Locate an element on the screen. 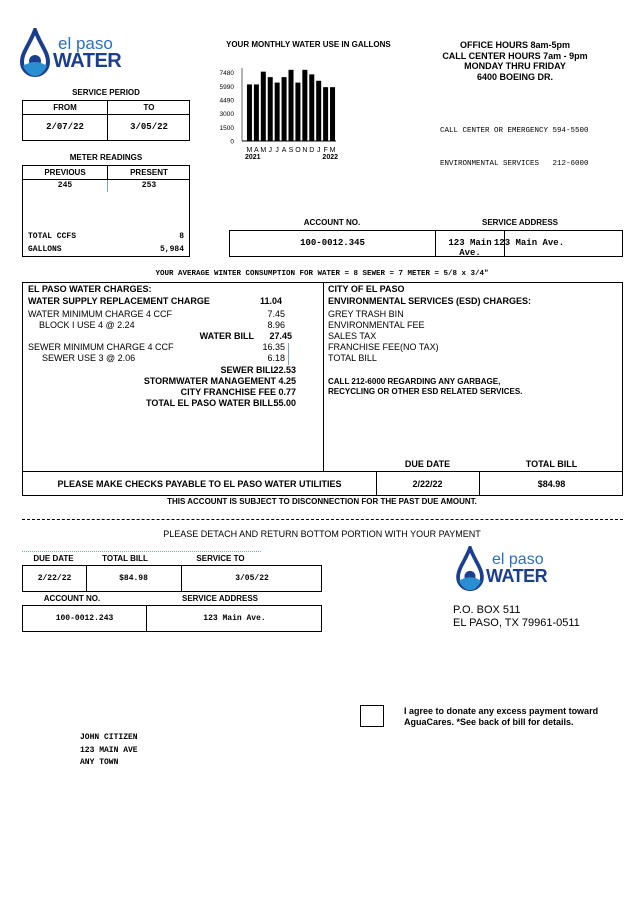  charge-value: 27.45 is located at coordinates (280, 336).